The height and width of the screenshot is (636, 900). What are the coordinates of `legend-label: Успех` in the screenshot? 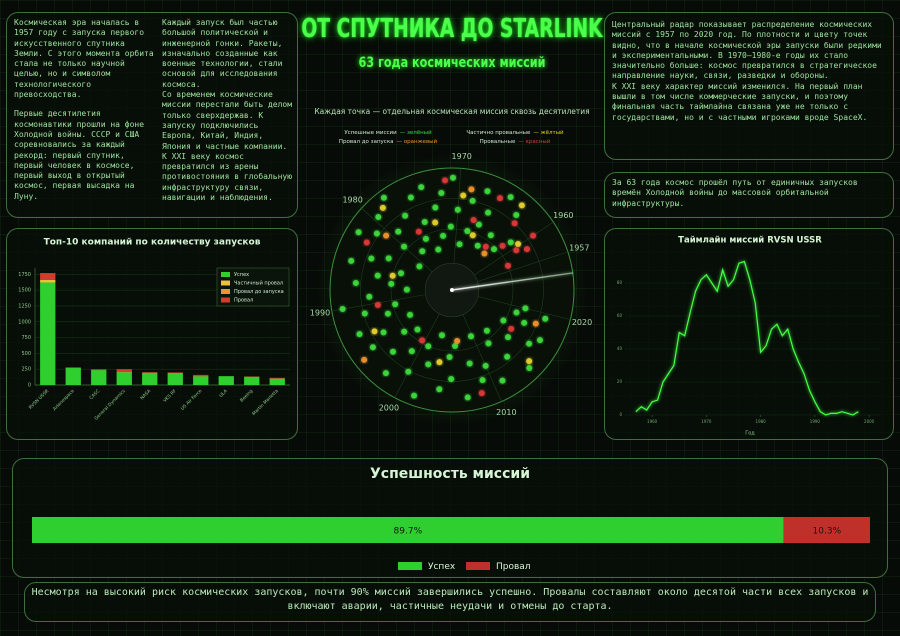 It's located at (241, 275).